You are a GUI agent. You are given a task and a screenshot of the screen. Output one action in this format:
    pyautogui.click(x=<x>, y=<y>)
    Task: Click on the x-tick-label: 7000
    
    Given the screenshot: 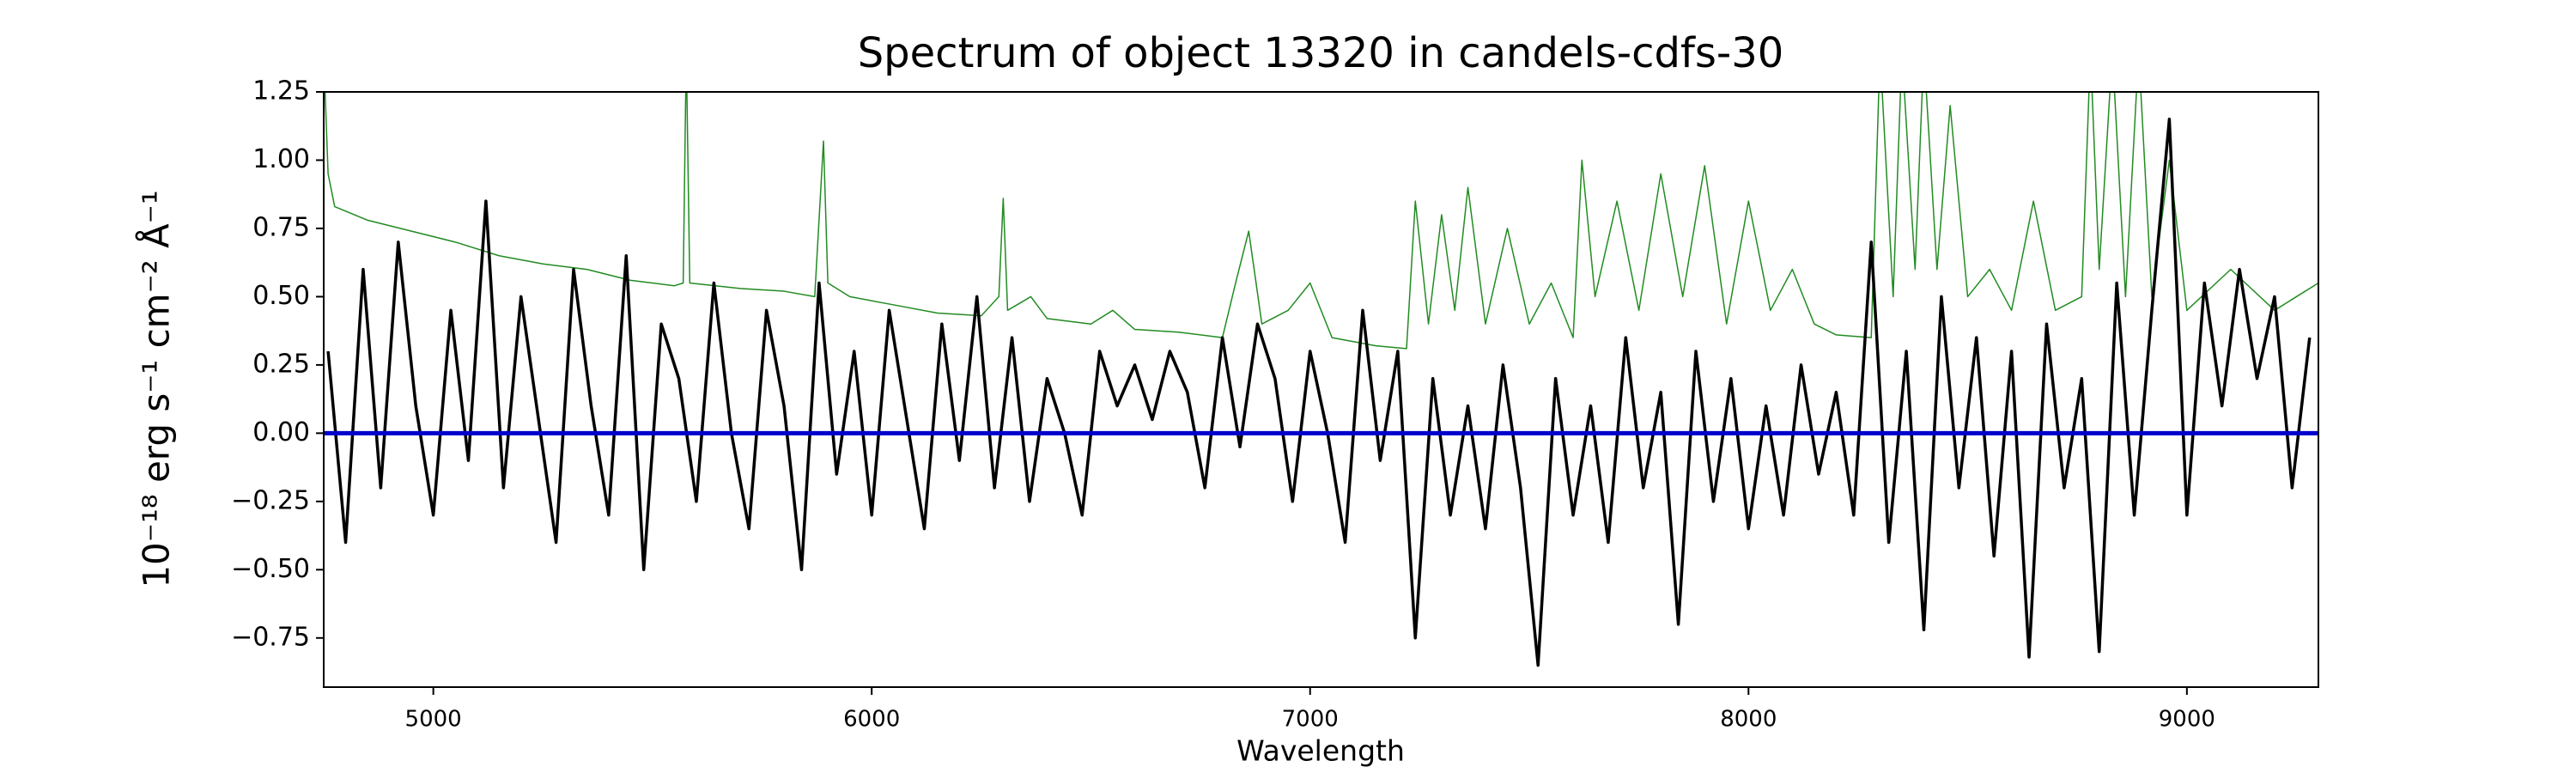 What is the action you would take?
    pyautogui.click(x=1310, y=720)
    